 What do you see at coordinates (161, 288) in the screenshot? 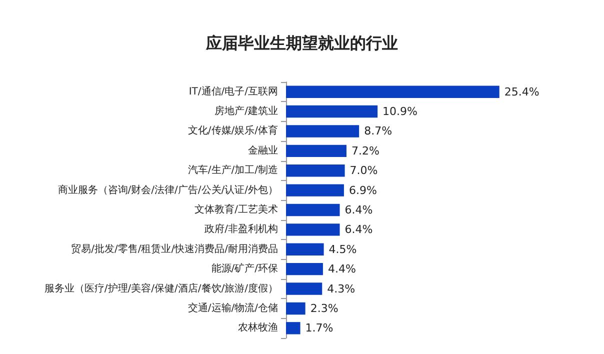
I see `y-tick-label: 服务业（医疗/护理/美容/保健/酒店/餐饮/旅游/度假）` at bounding box center [161, 288].